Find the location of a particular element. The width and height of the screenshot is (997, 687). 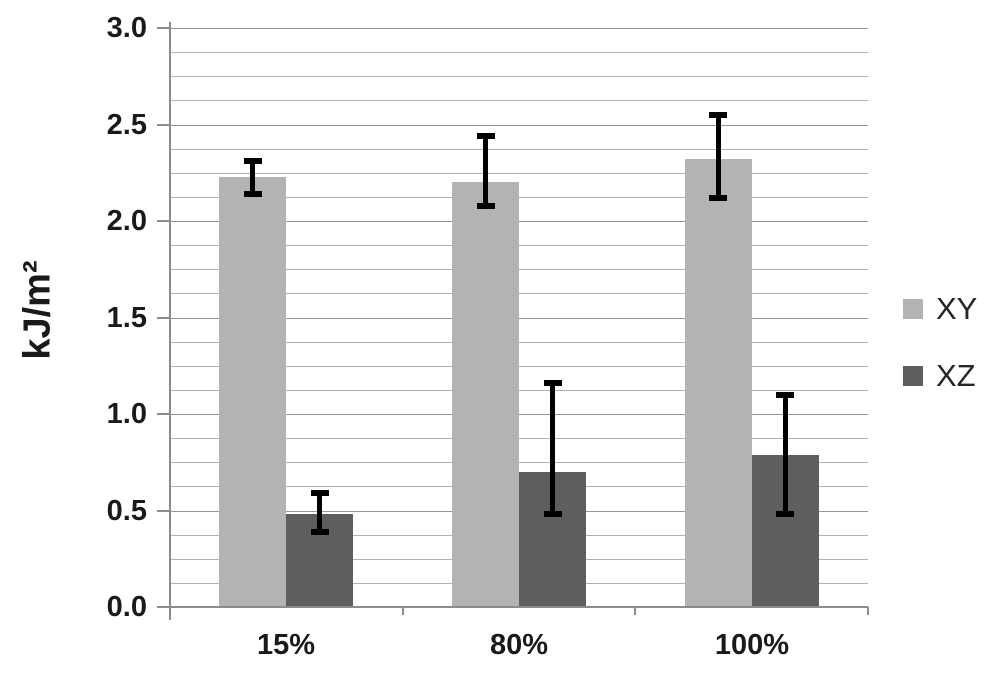

legend-label-xy: XY is located at coordinates (957, 308).